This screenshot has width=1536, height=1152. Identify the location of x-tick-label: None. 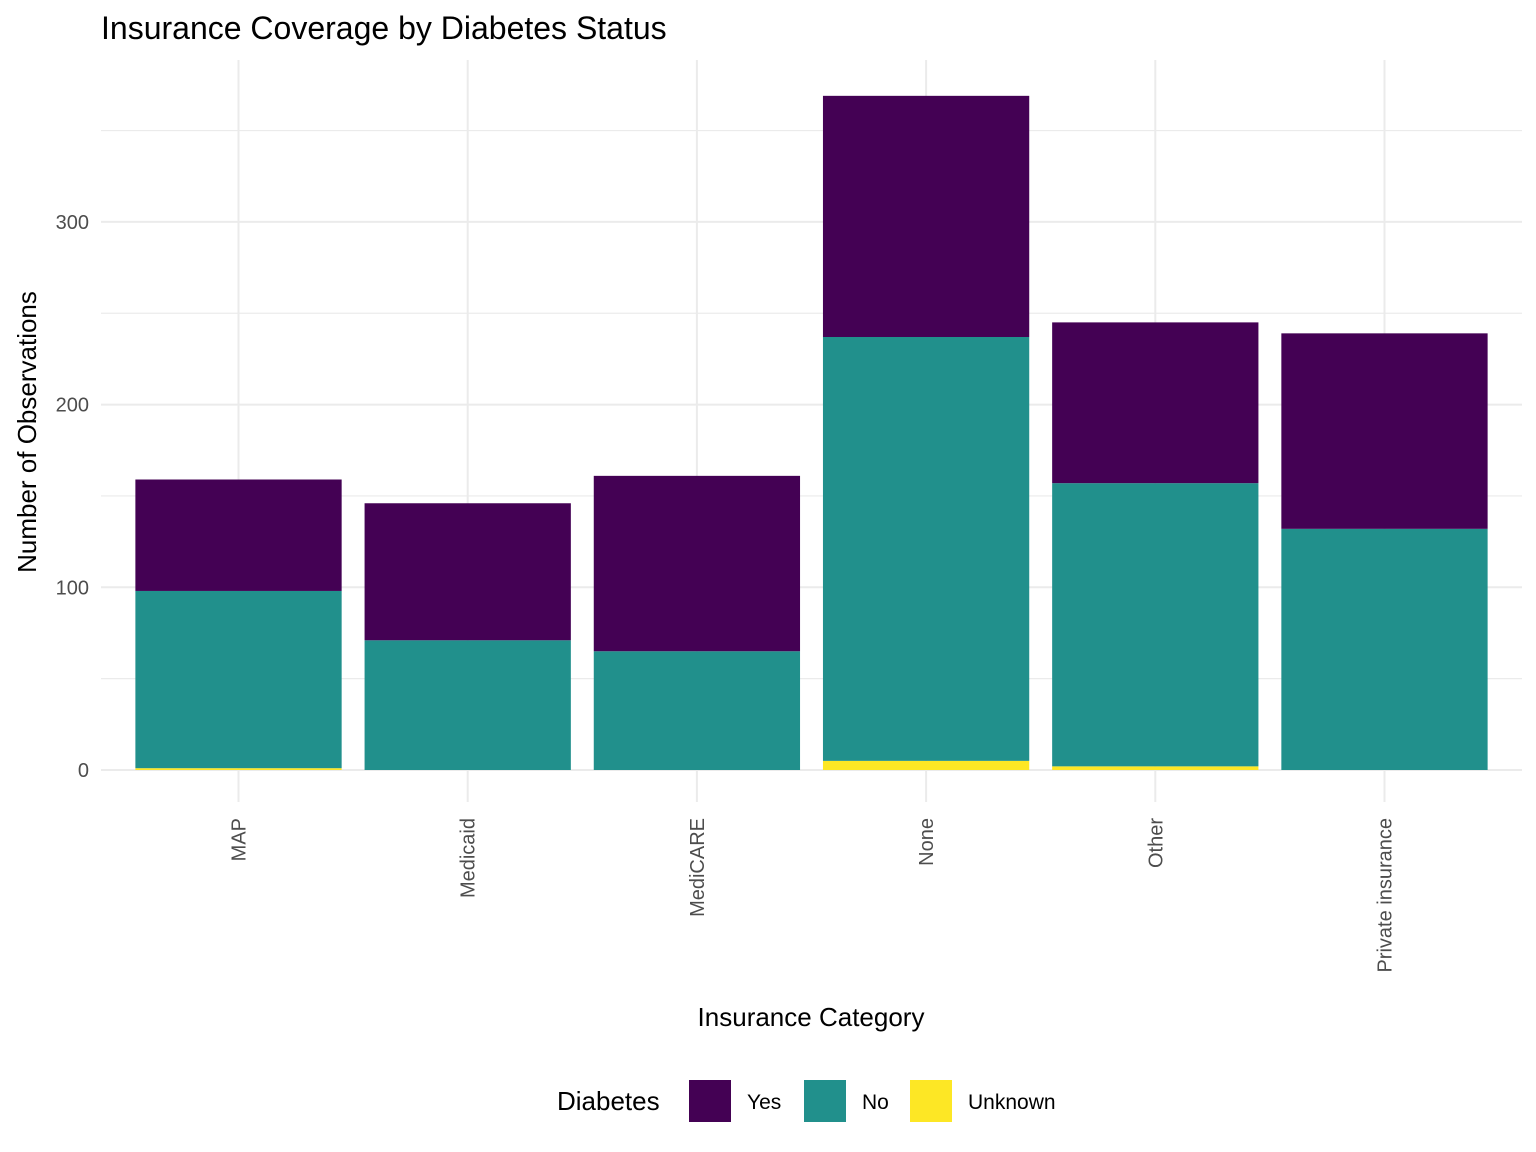
(927, 842).